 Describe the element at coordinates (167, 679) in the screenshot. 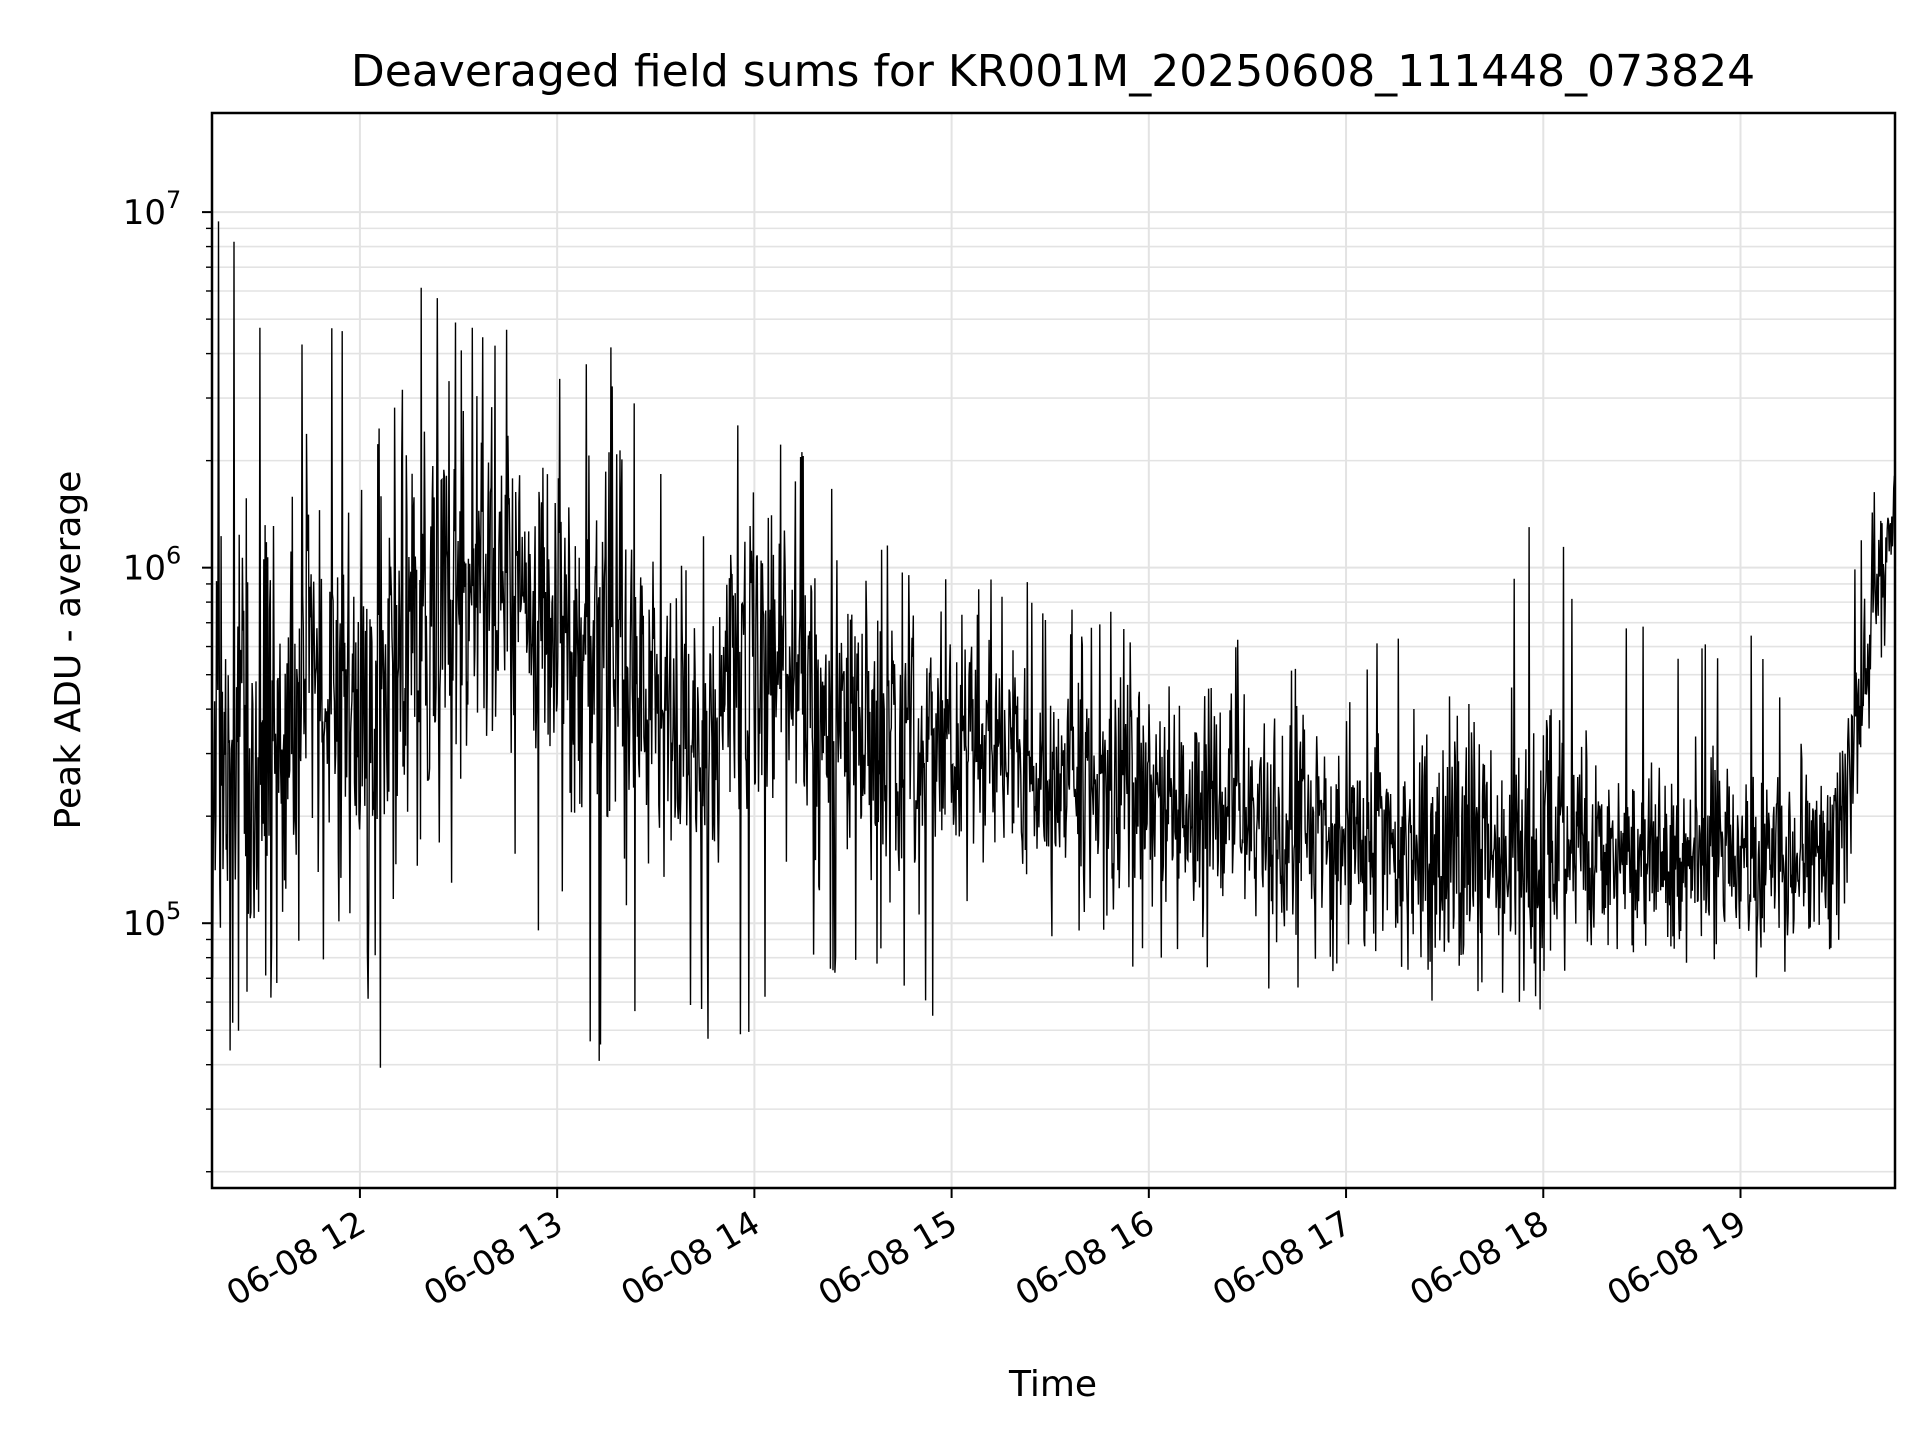

I see `y-axis: 10⁵ 10⁶ 10⁷` at that location.